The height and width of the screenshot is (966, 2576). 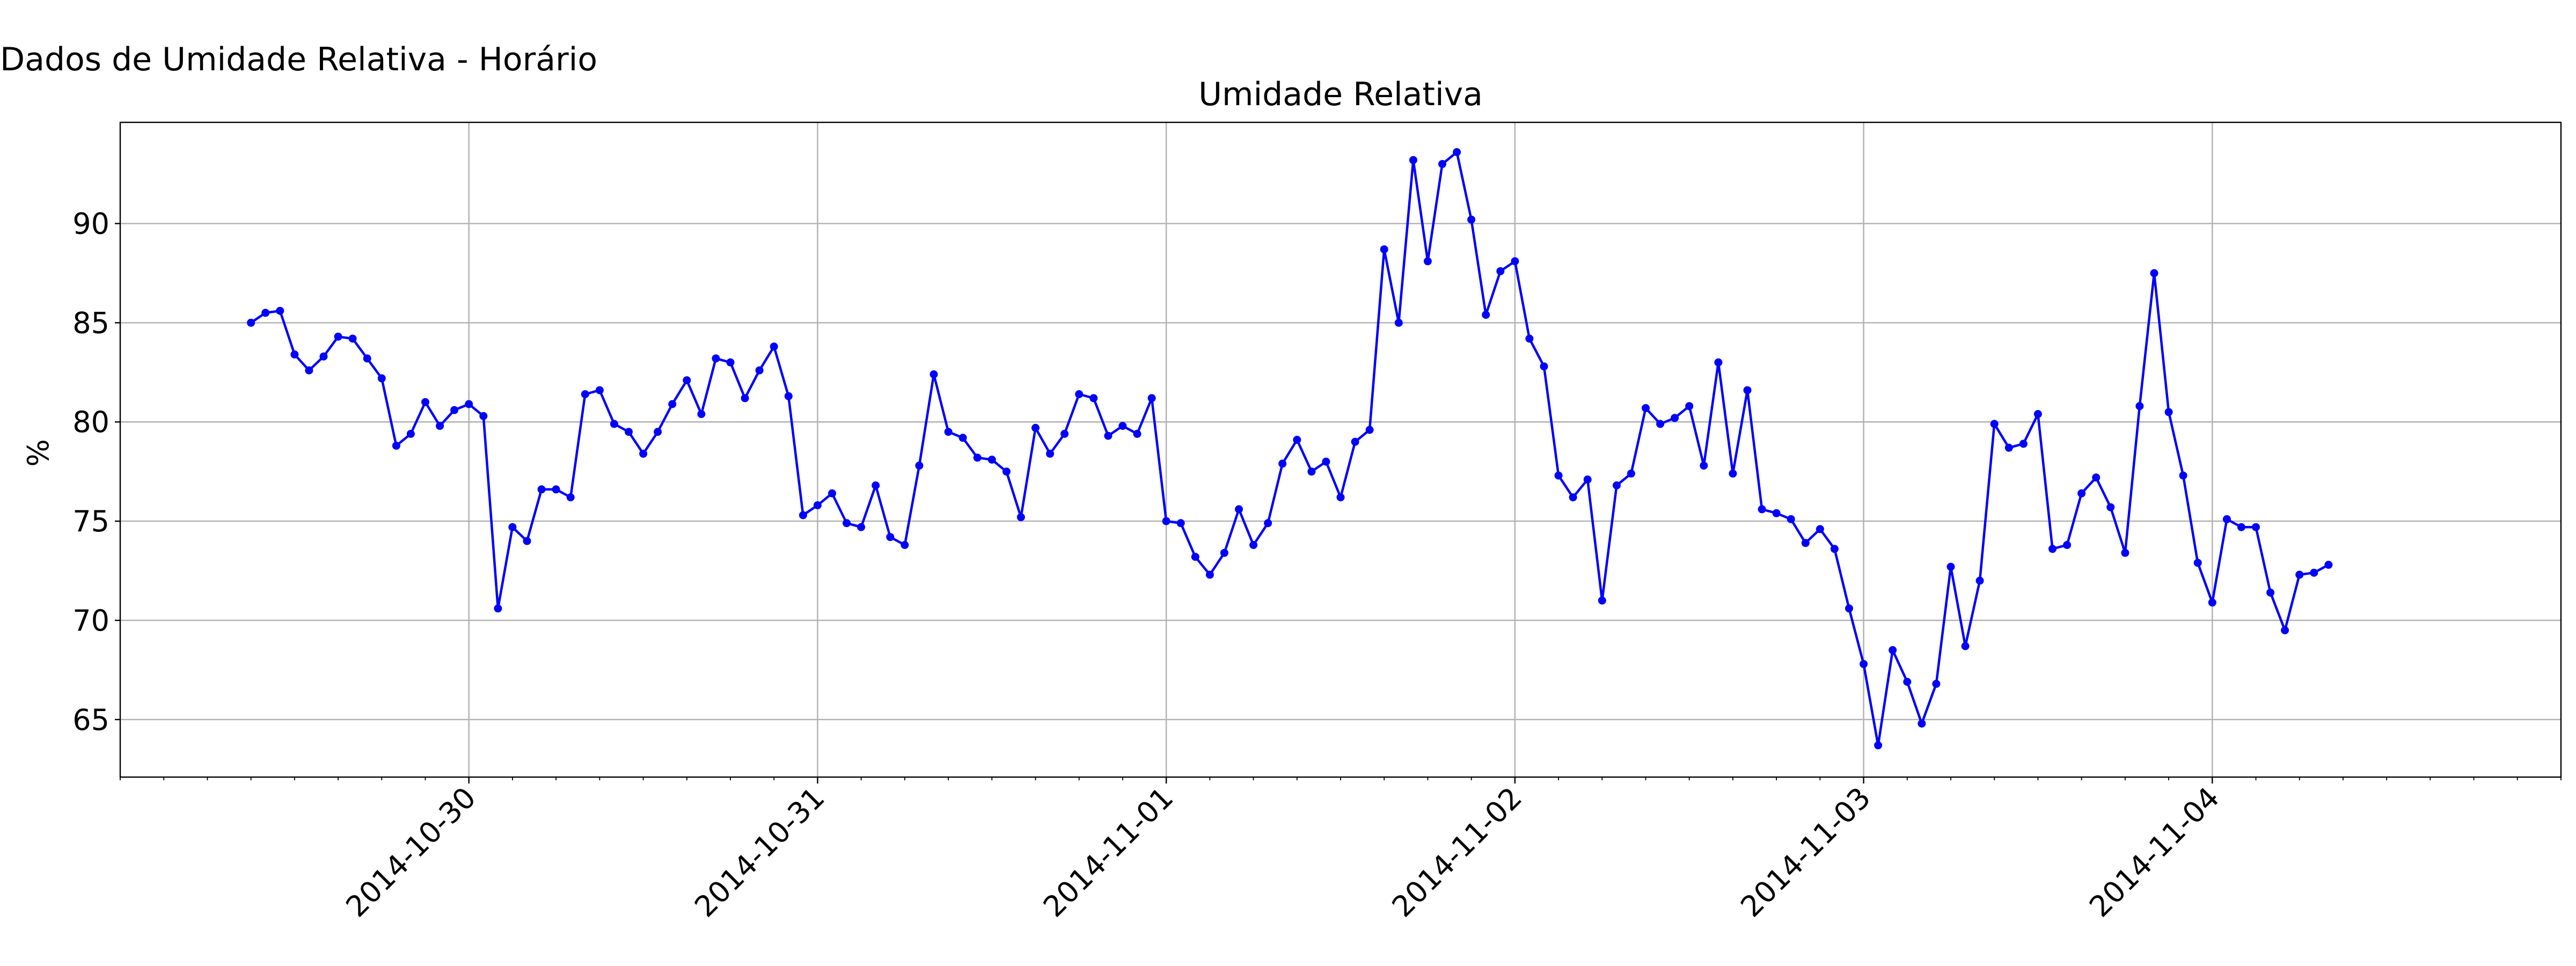 I want to click on x-tick-label: 2014-10-31, so click(x=759, y=852).